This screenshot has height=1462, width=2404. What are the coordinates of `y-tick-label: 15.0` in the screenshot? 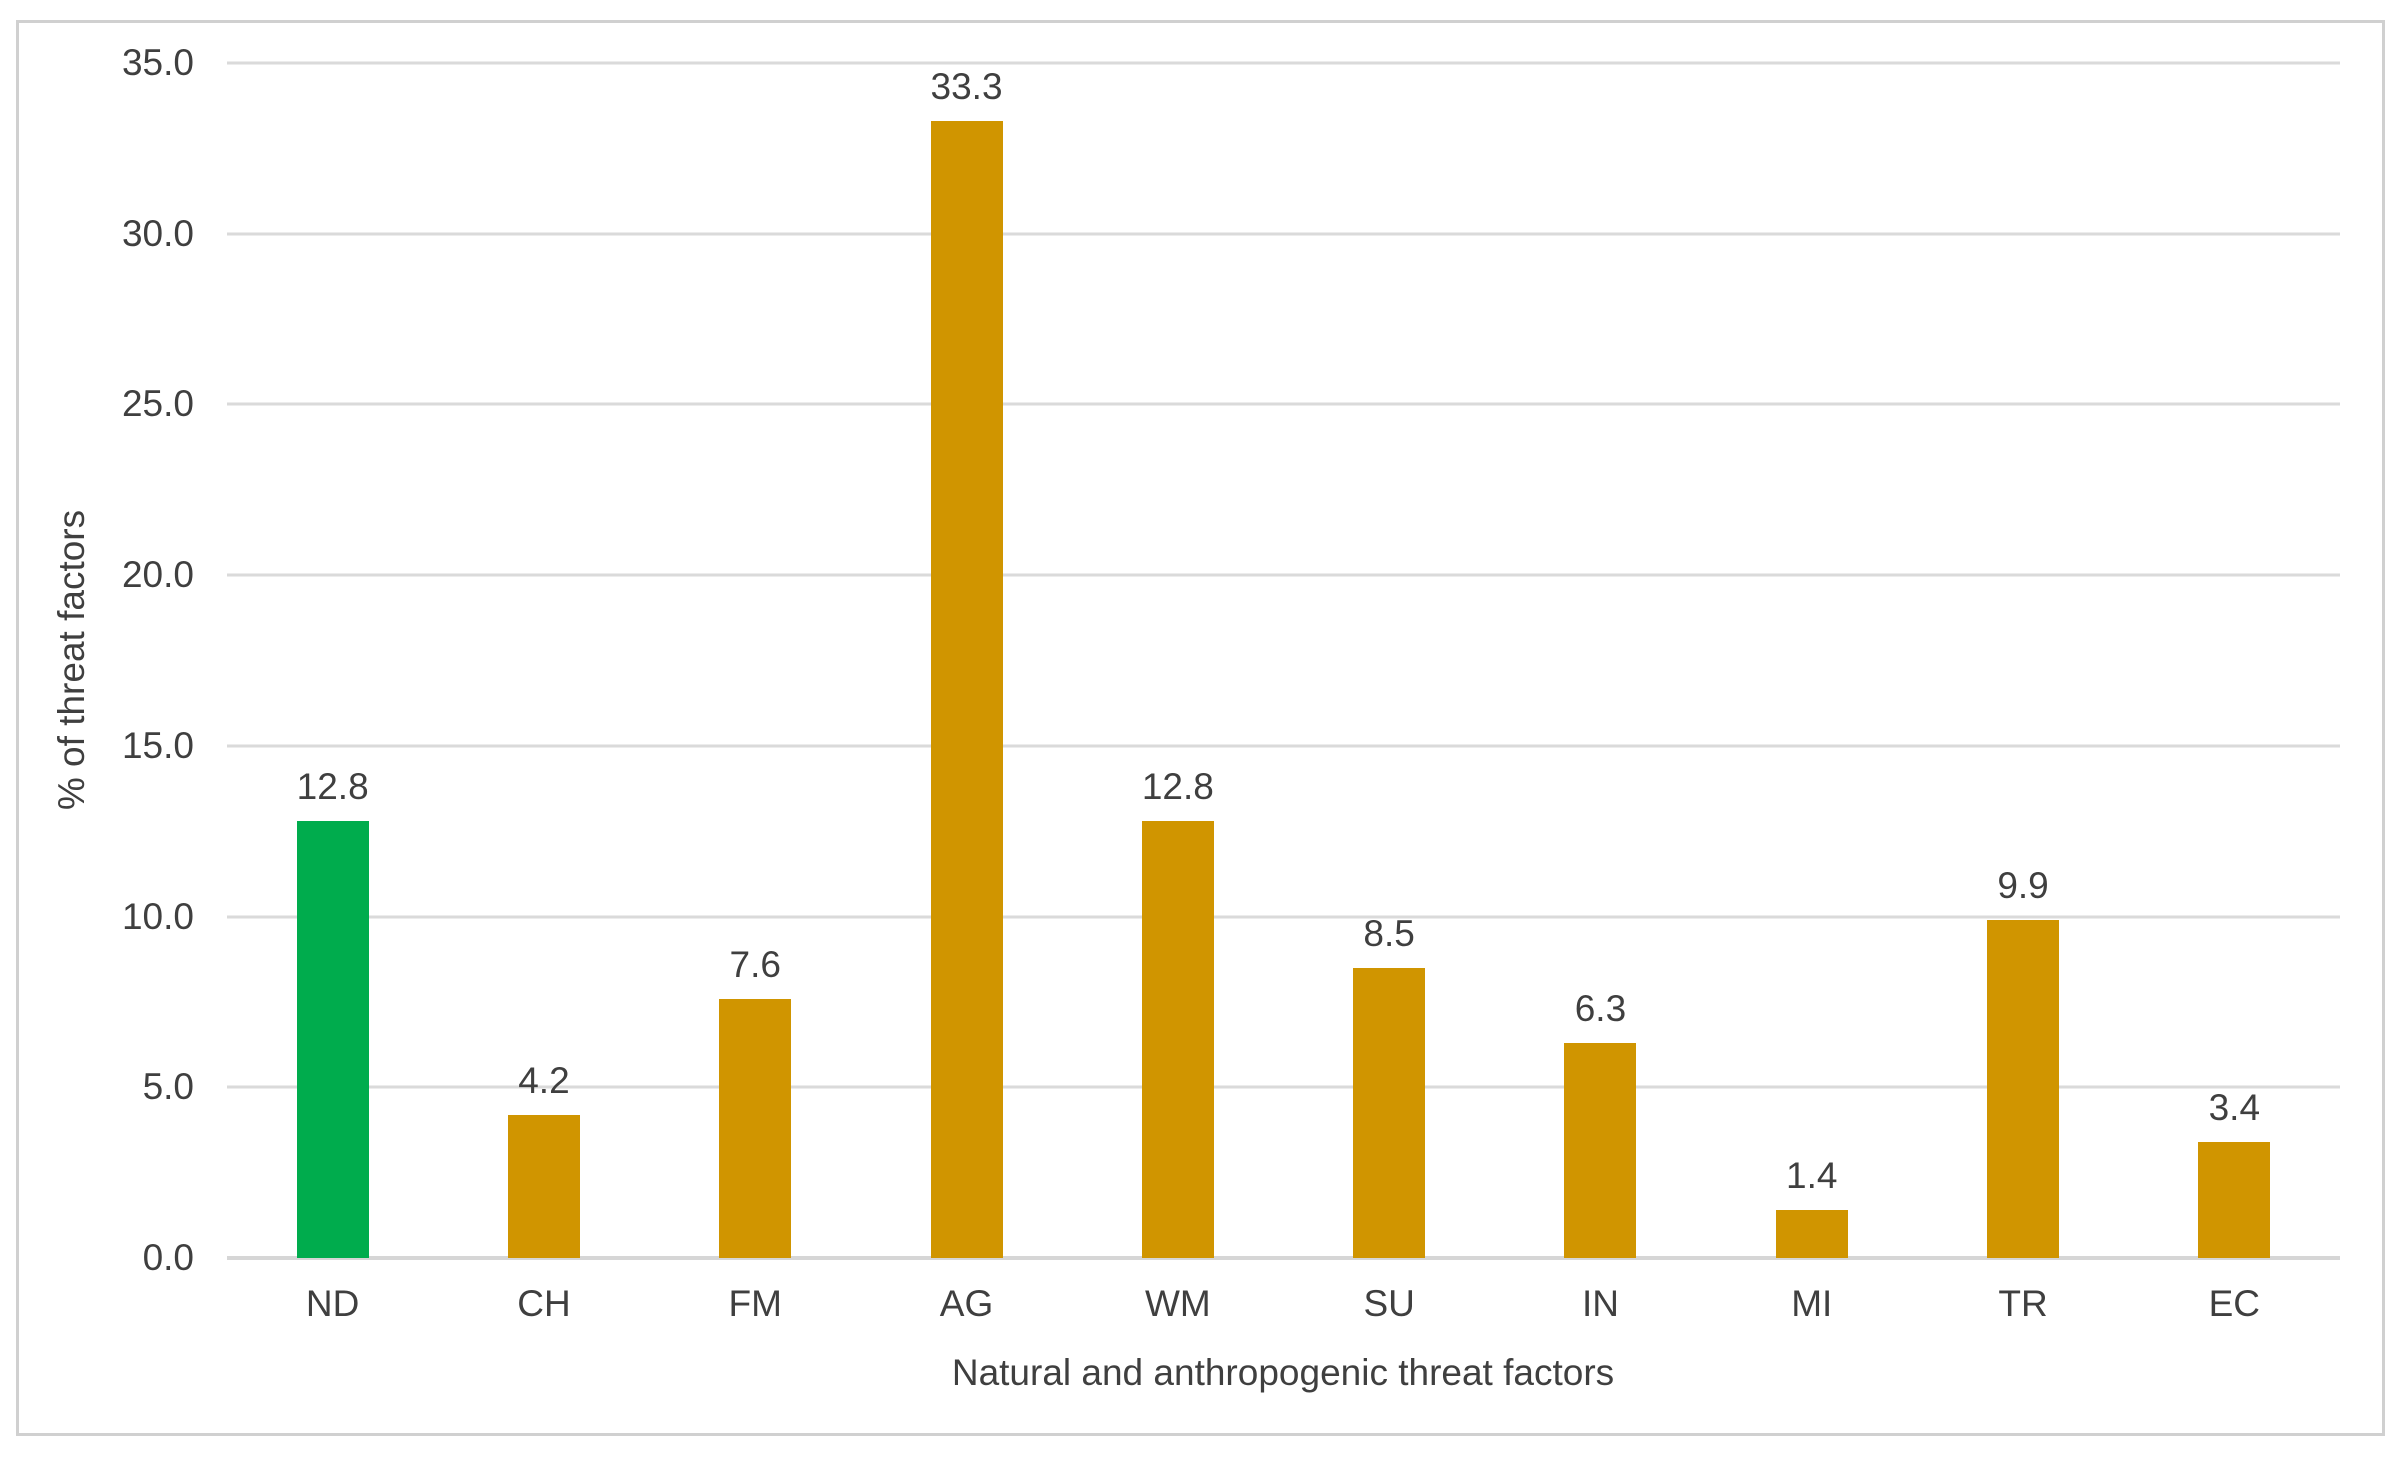 It's located at (157, 745).